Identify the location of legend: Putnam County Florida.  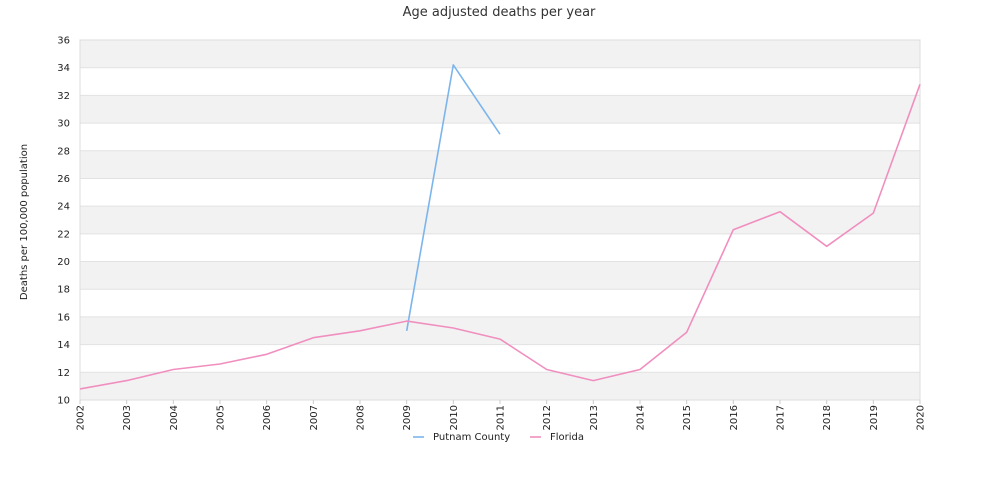
(498, 437).